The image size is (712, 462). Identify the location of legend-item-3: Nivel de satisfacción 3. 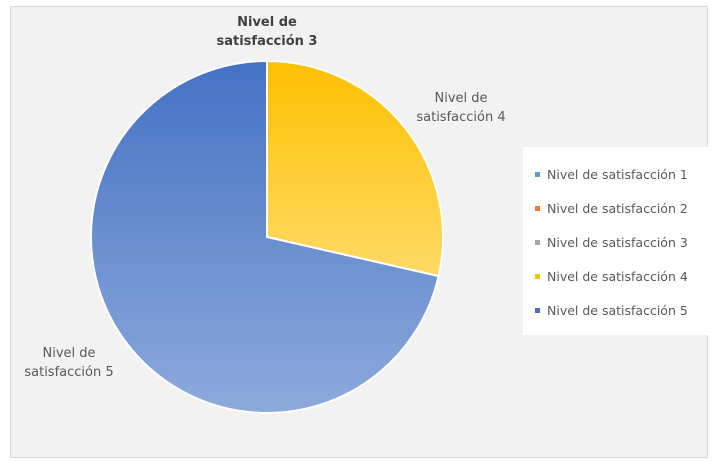
(622, 242).